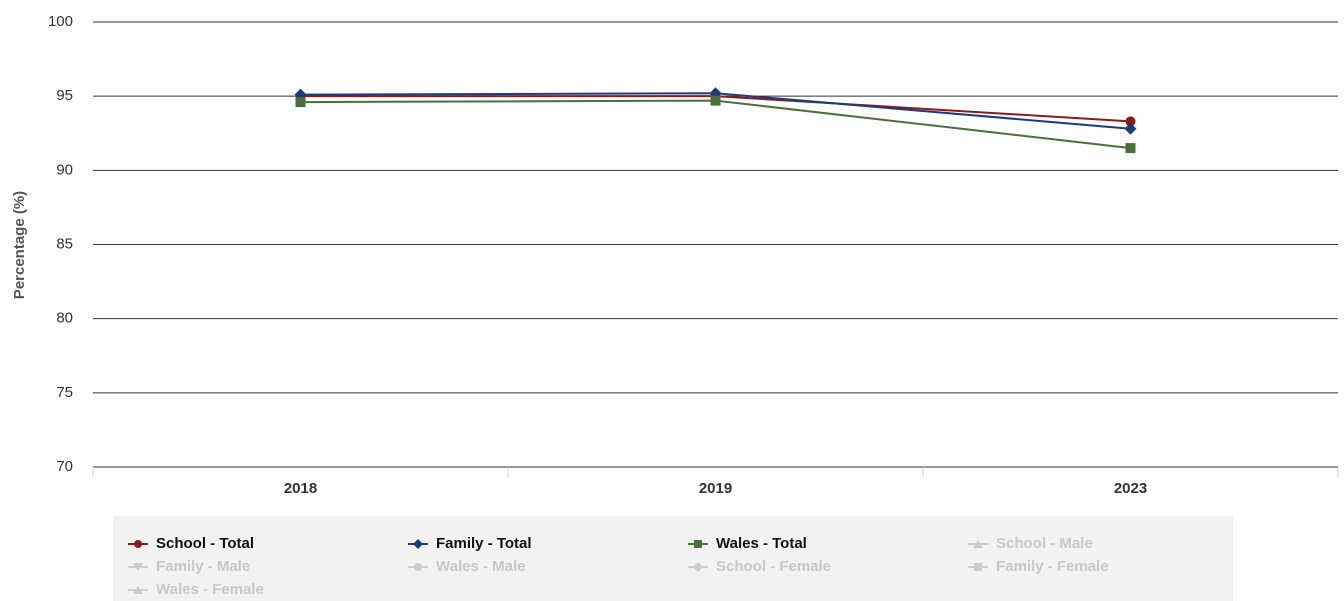 This screenshot has width=1344, height=601. What do you see at coordinates (673, 558) in the screenshot?
I see `legend-box` at bounding box center [673, 558].